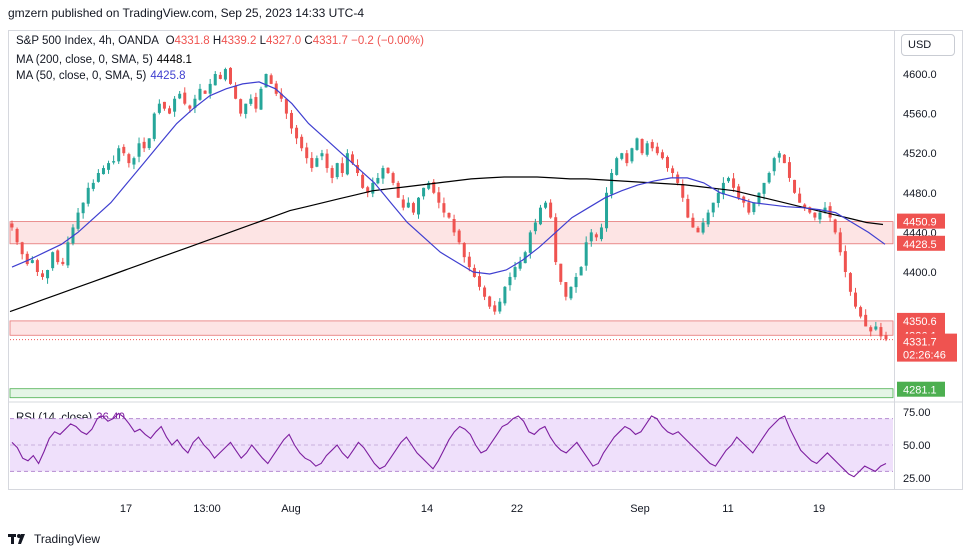 This screenshot has height=557, width=970. I want to click on time-tick-label: Sep, so click(640, 509).